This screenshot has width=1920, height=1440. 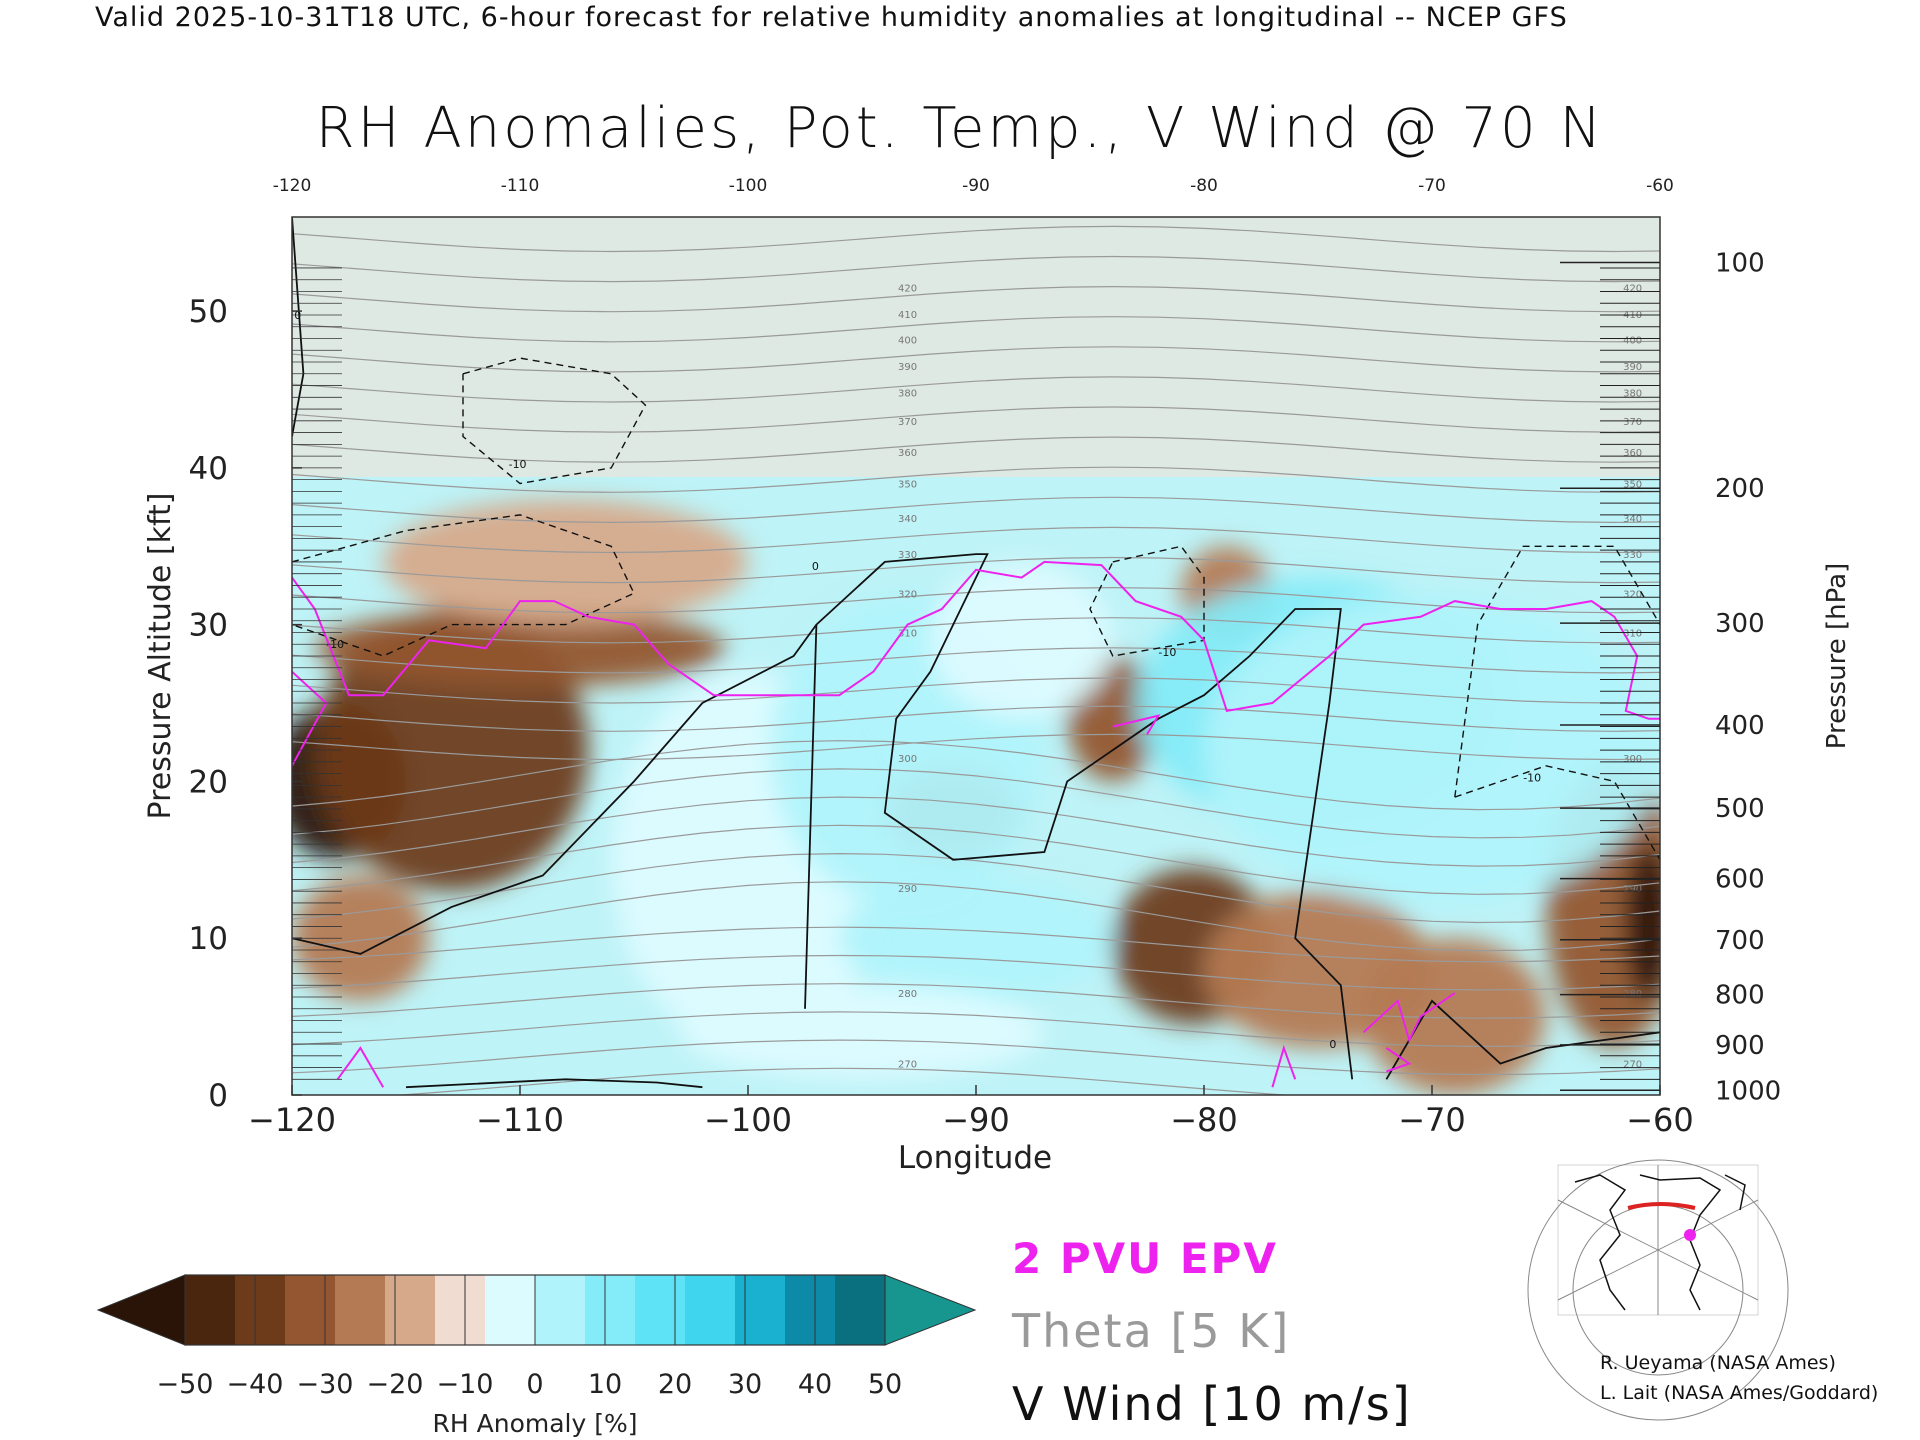 I want to click on theta-contour-label: 370, so click(x=907, y=422).